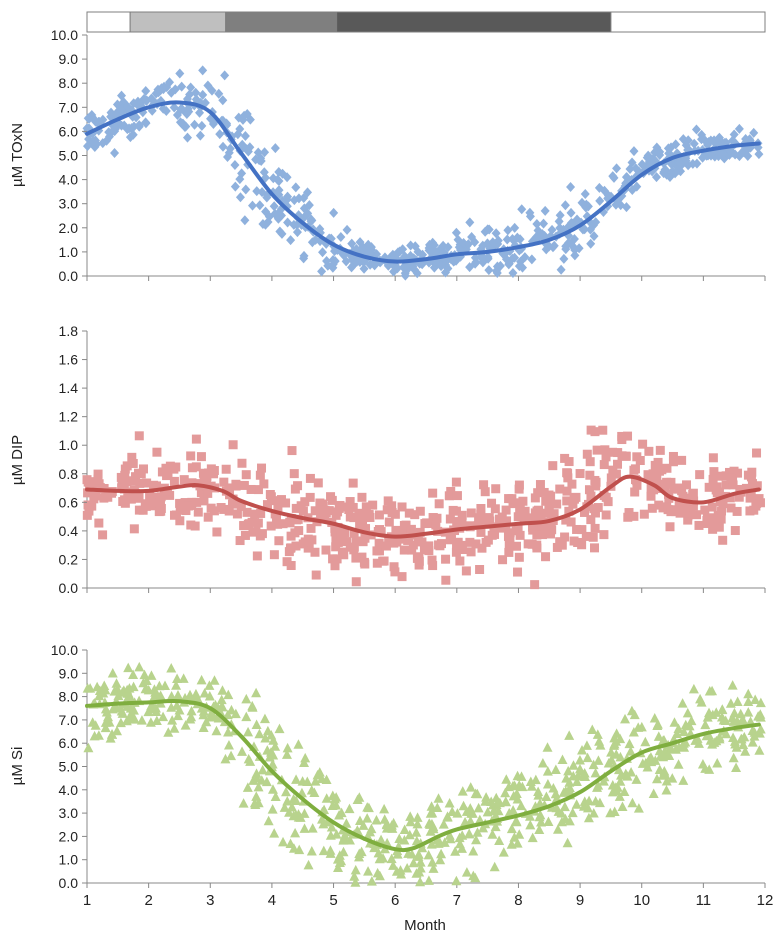 This screenshot has height=938, width=782. What do you see at coordinates (428, 900) in the screenshot?
I see `month-x-ticks: 1 2 3 4 5 6 7 8 9 10 11 12` at bounding box center [428, 900].